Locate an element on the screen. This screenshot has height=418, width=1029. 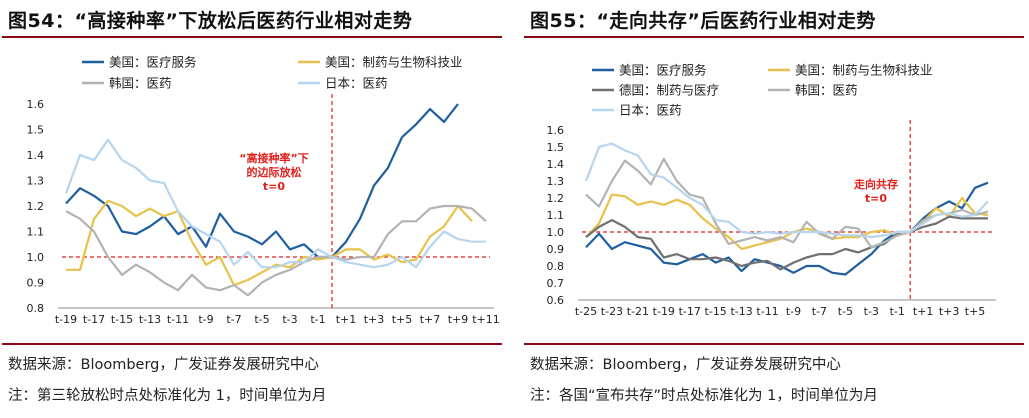
right-series-4-line is located at coordinates (786, 190).